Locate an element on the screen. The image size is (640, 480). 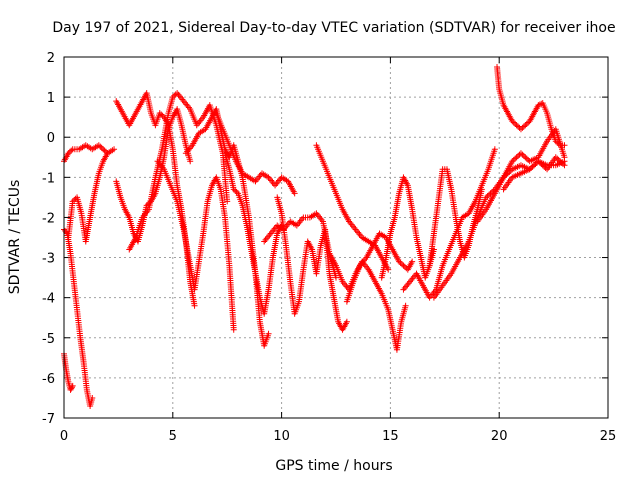
x-tick-label: 20 is located at coordinates (499, 436).